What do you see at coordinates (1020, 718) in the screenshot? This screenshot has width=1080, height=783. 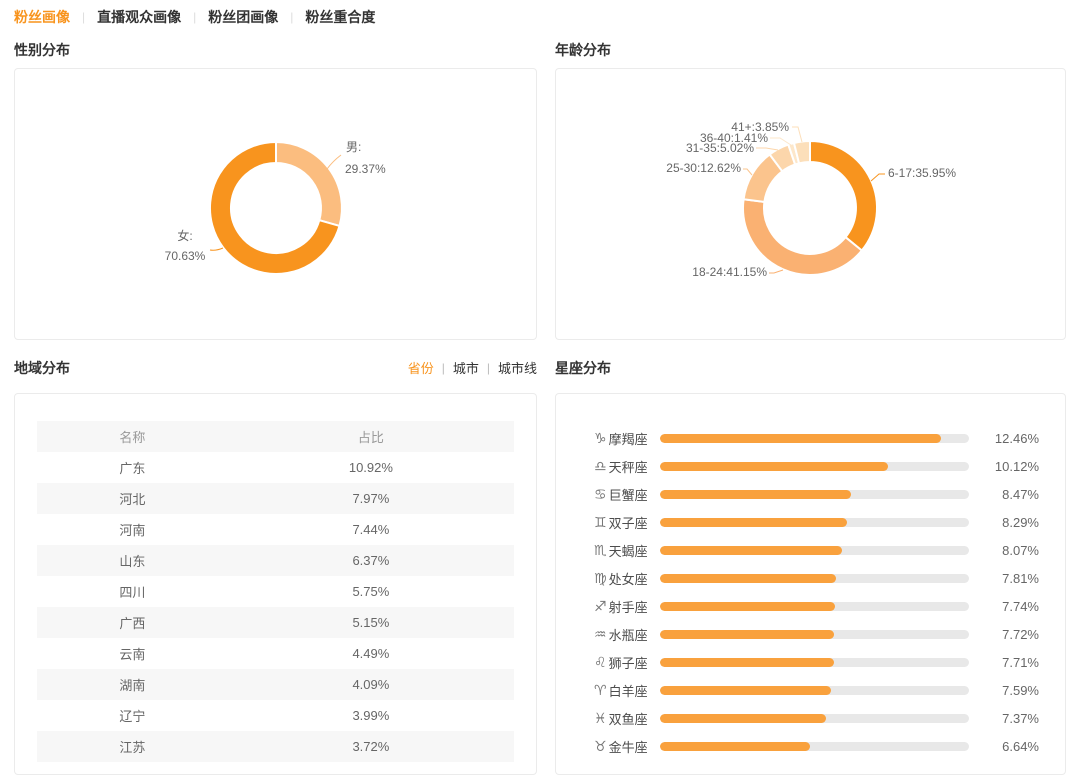 I see `zodiac-value: 7.37%` at bounding box center [1020, 718].